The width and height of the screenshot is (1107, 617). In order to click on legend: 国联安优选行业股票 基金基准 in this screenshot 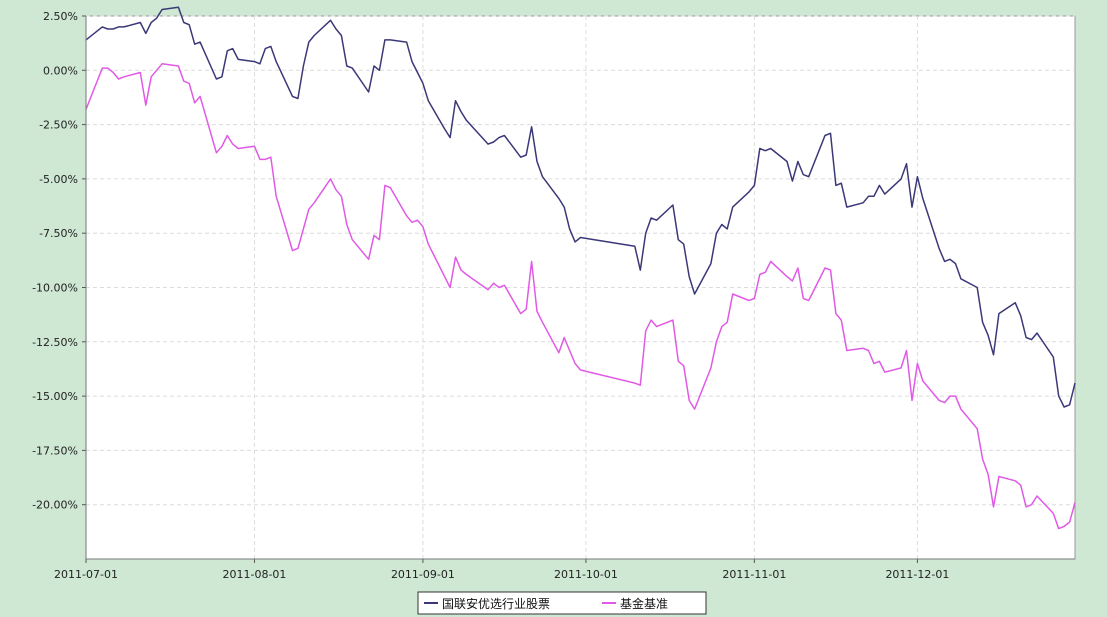, I will do `click(562, 603)`.